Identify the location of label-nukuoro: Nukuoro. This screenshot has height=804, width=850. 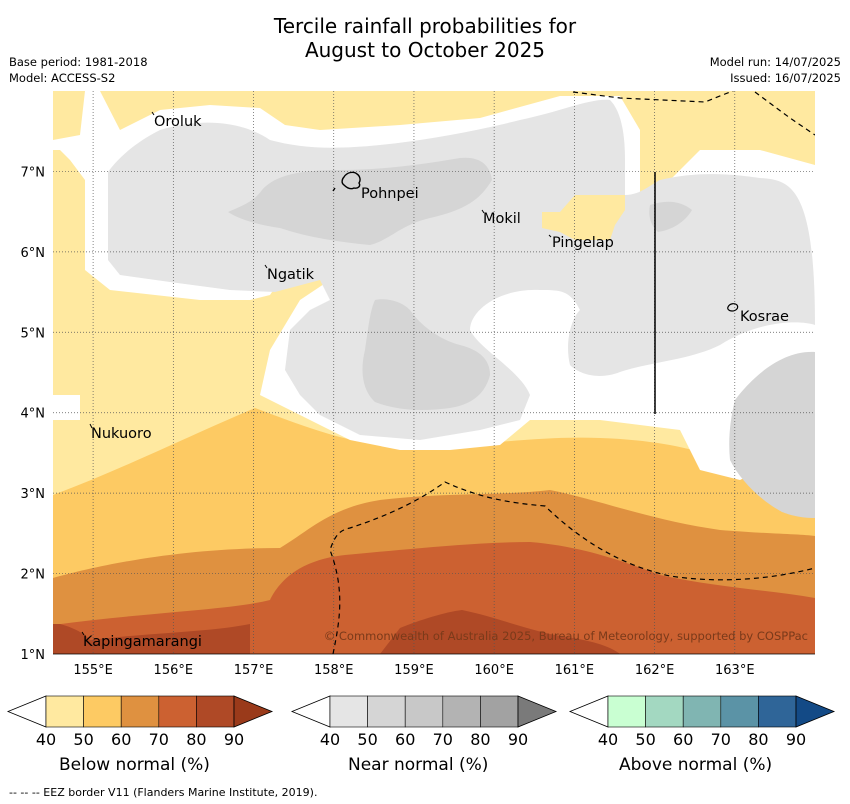
(121, 434).